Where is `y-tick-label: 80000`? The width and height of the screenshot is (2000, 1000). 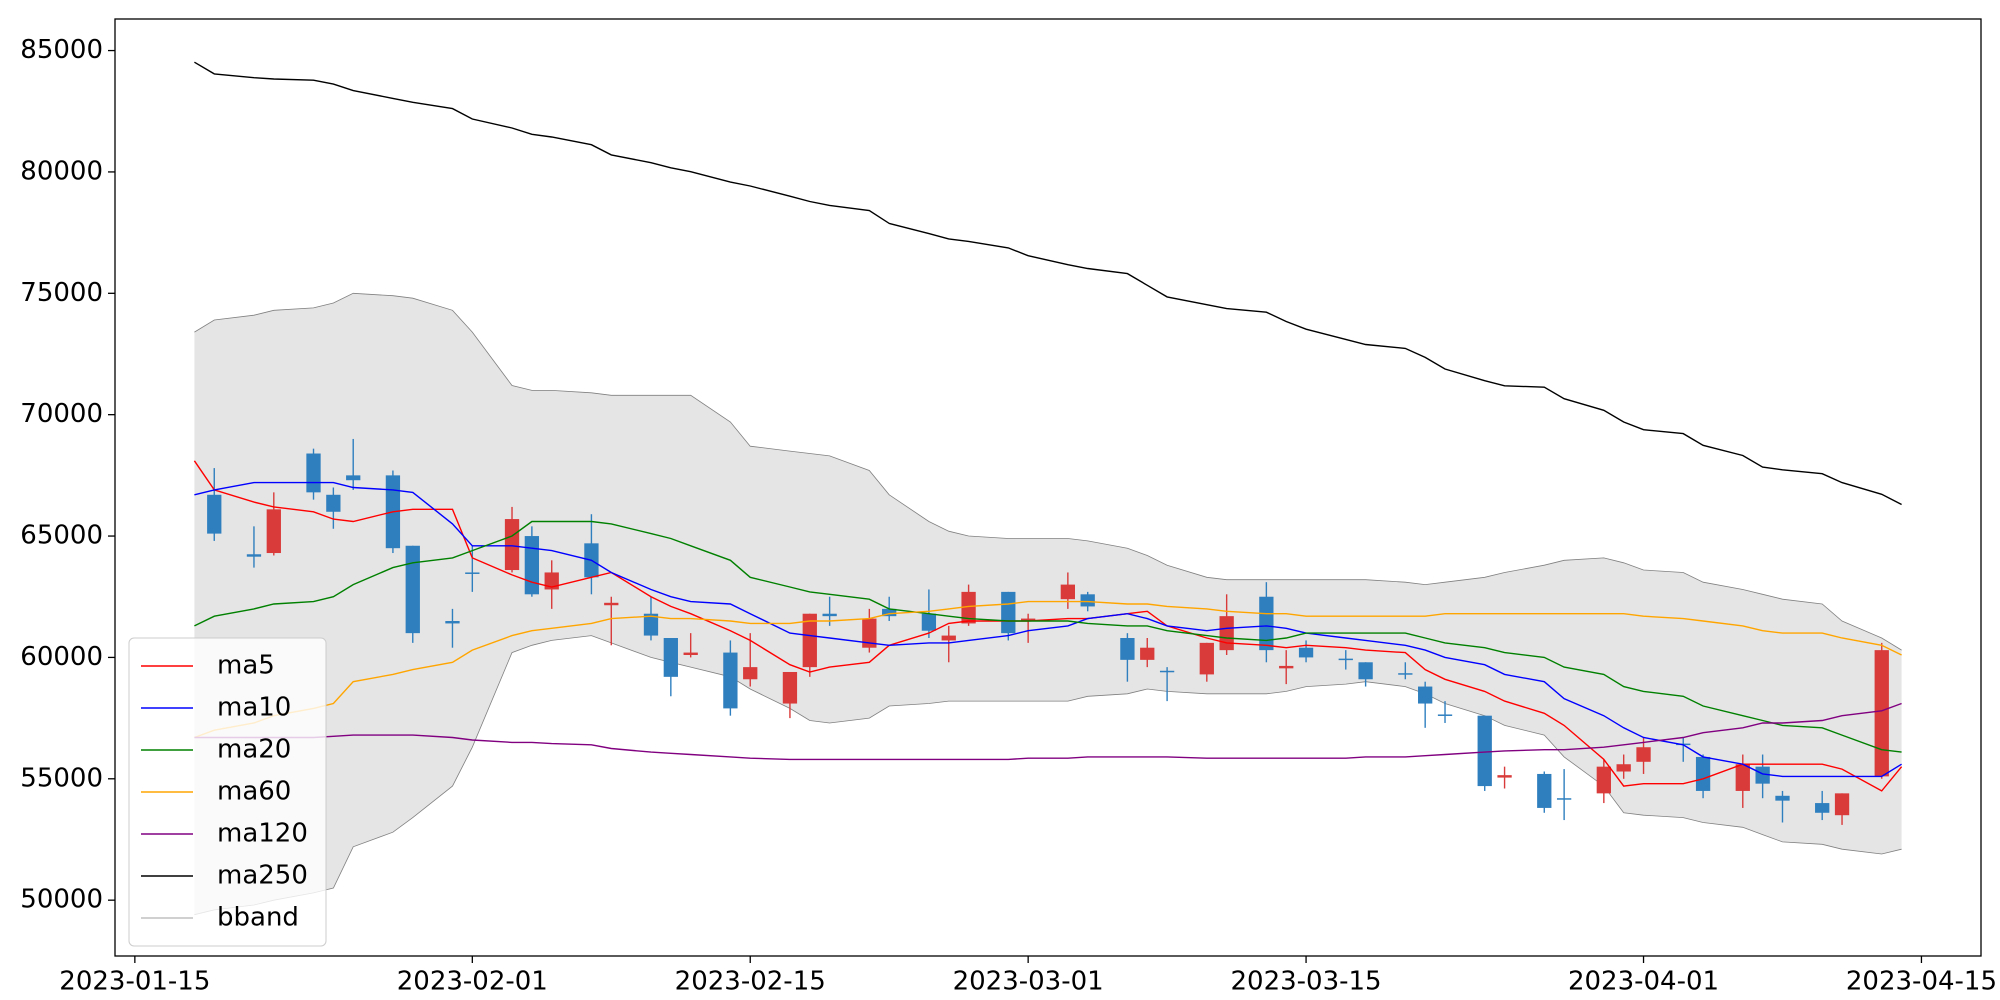 y-tick-label: 80000 is located at coordinates (61, 171).